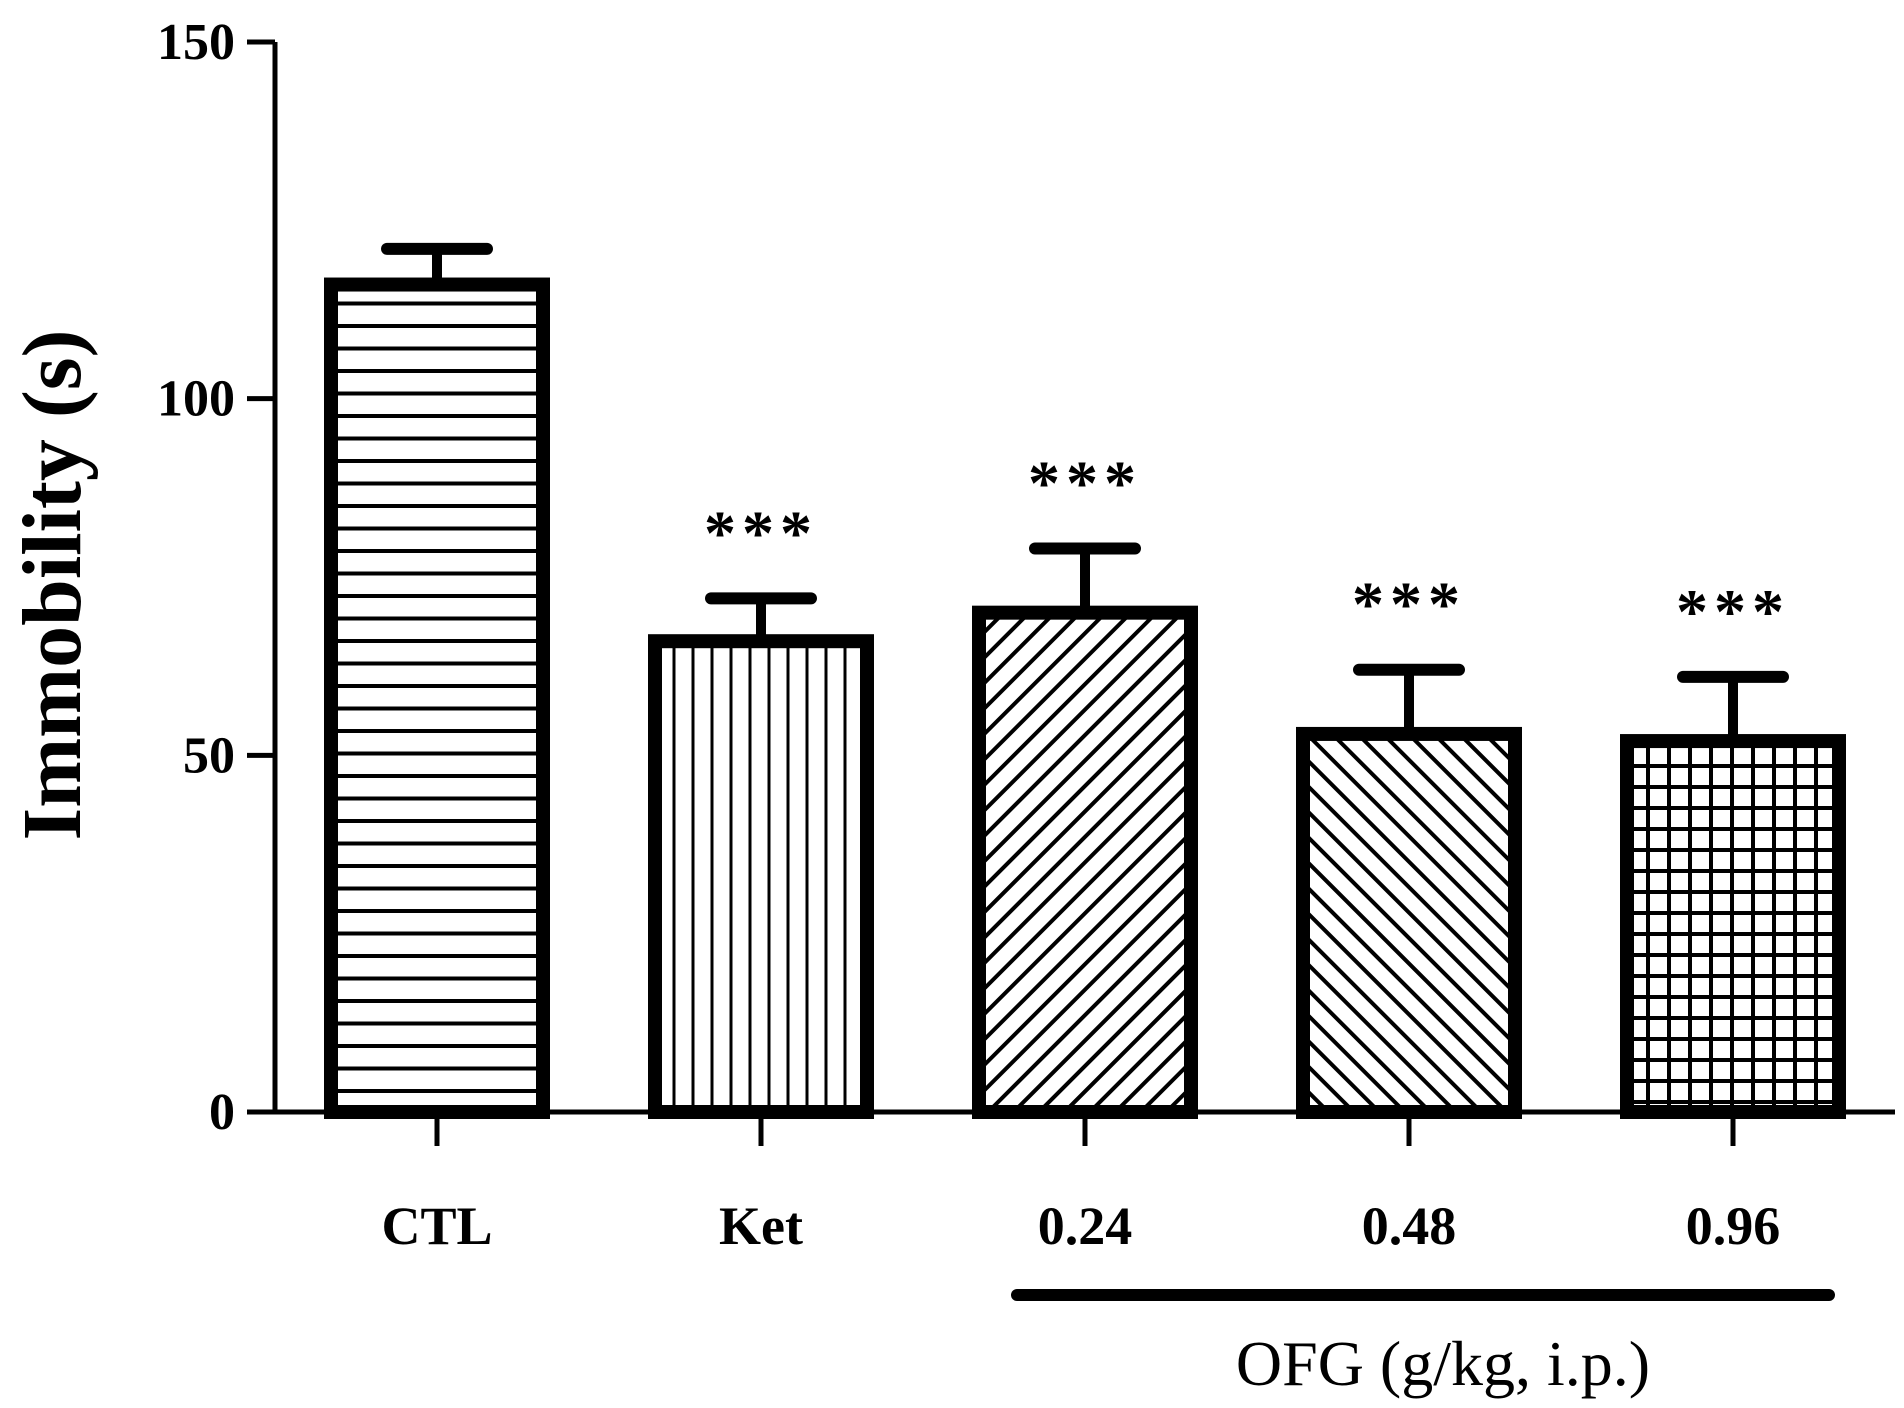  I want to click on y-tick-label: 0, so click(222, 1112).